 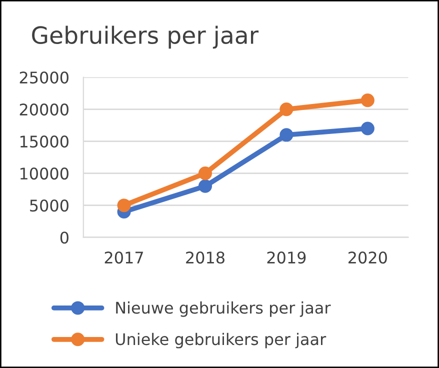 I want to click on x-tick-label: 2019, so click(x=286, y=258).